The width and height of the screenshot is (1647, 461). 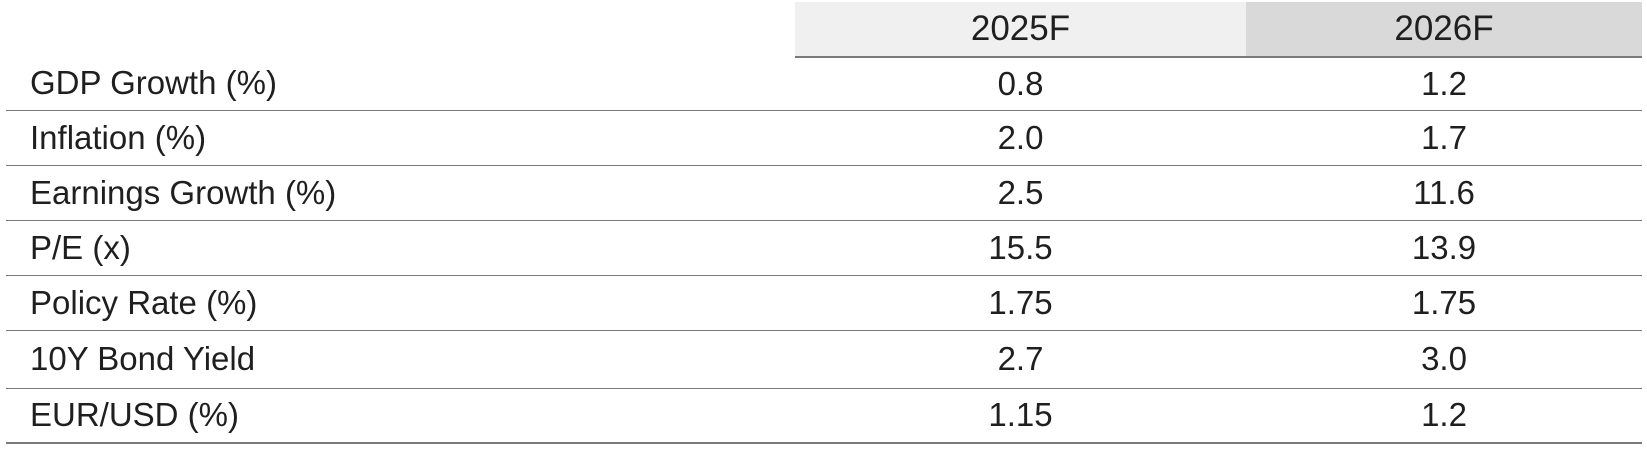 I want to click on column-header-2026f: 2026F, so click(x=1444, y=30).